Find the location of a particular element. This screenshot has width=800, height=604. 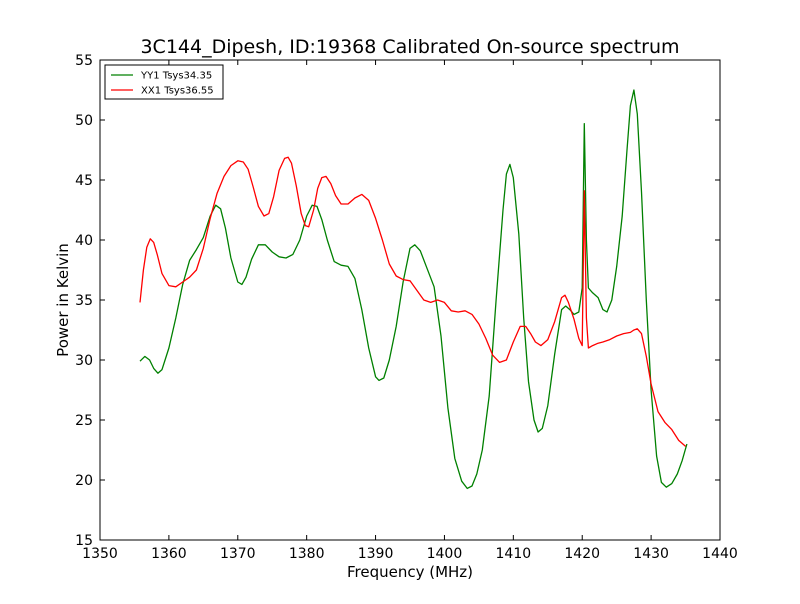

y-tick-label: 35 is located at coordinates (84, 301).